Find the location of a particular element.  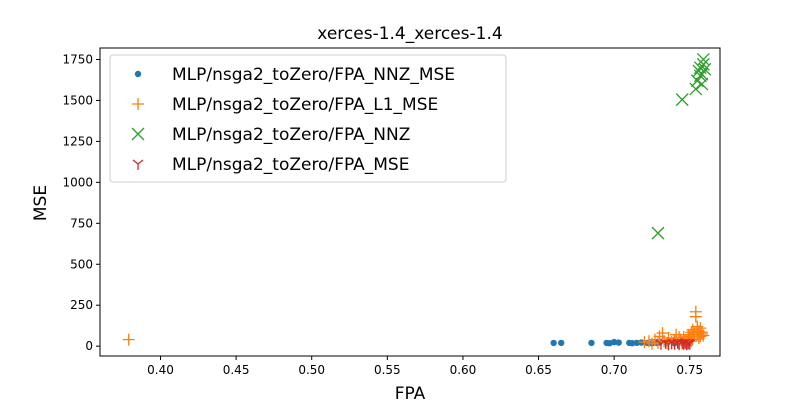

y-axis: 0 250 500 750 1000 1250 1500 1750 is located at coordinates (81, 202).